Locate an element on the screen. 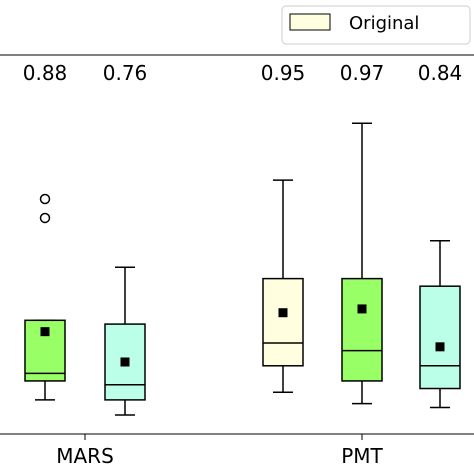  x-axis-ticks: MARS PMT is located at coordinates (220, 451).